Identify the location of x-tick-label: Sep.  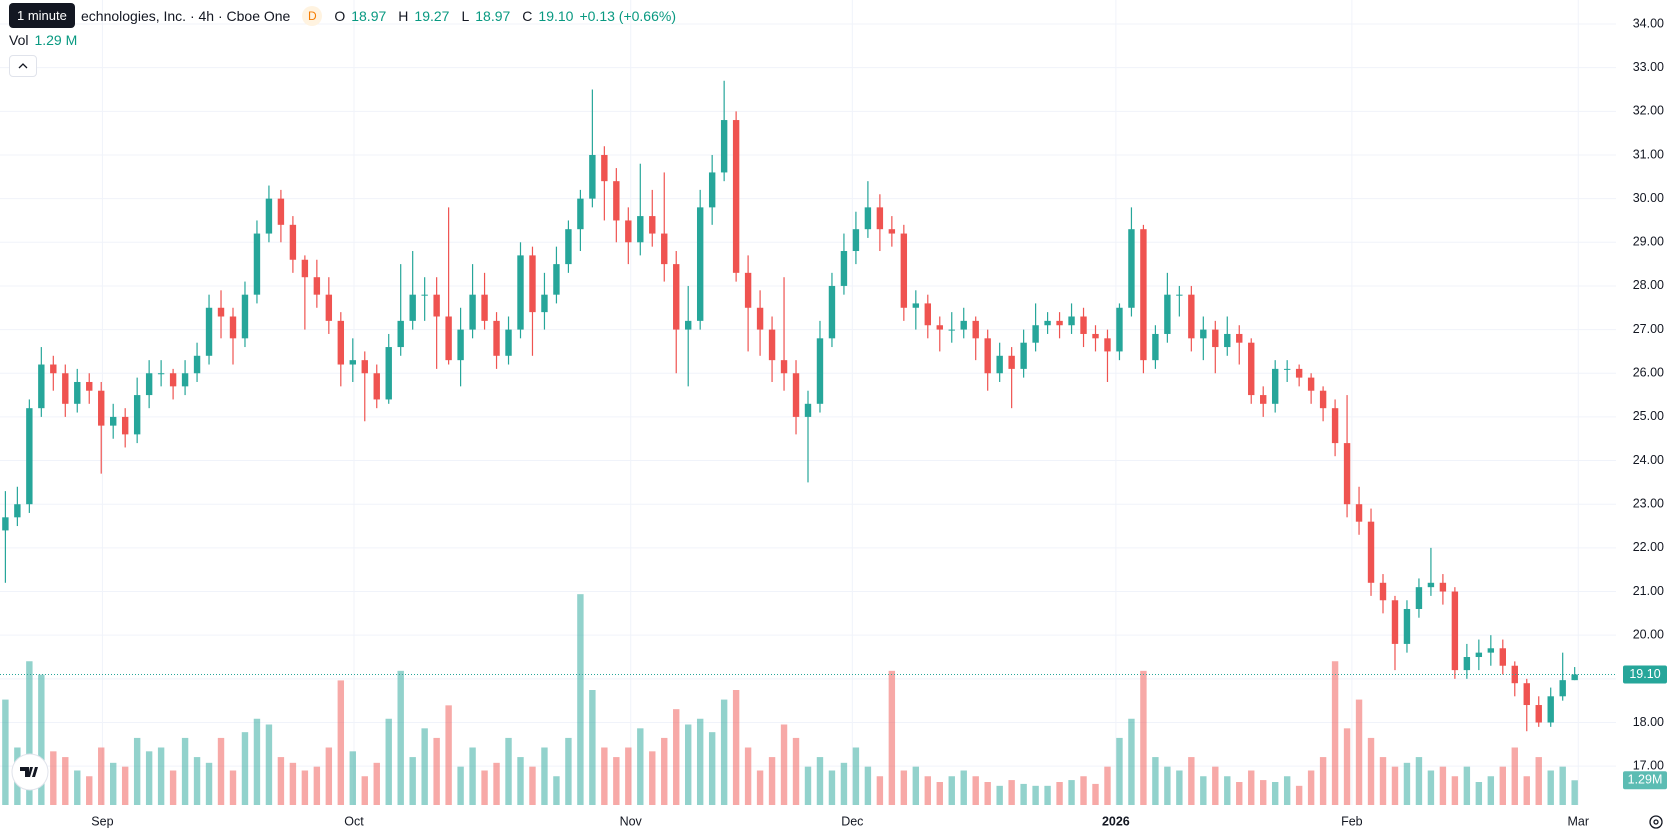
(102, 821).